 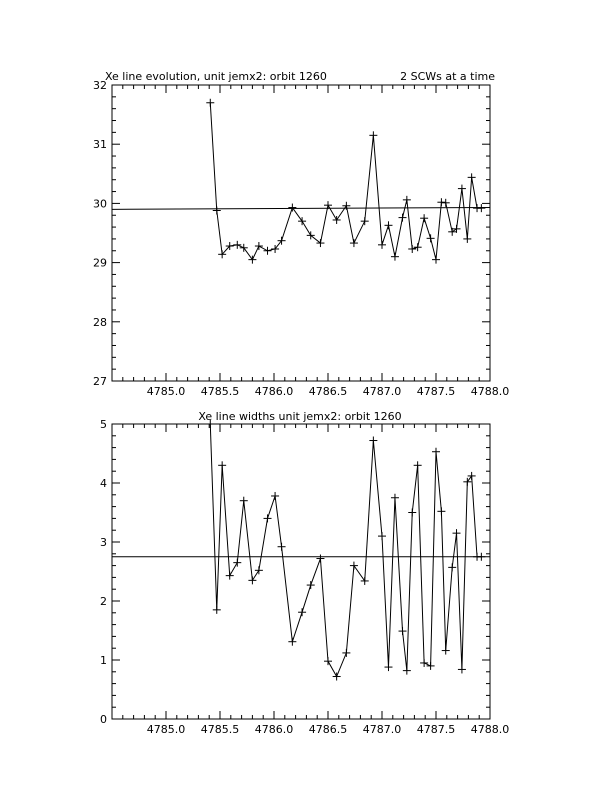 What do you see at coordinates (220, 729) in the screenshot?
I see `x-tick-label: 4785.5` at bounding box center [220, 729].